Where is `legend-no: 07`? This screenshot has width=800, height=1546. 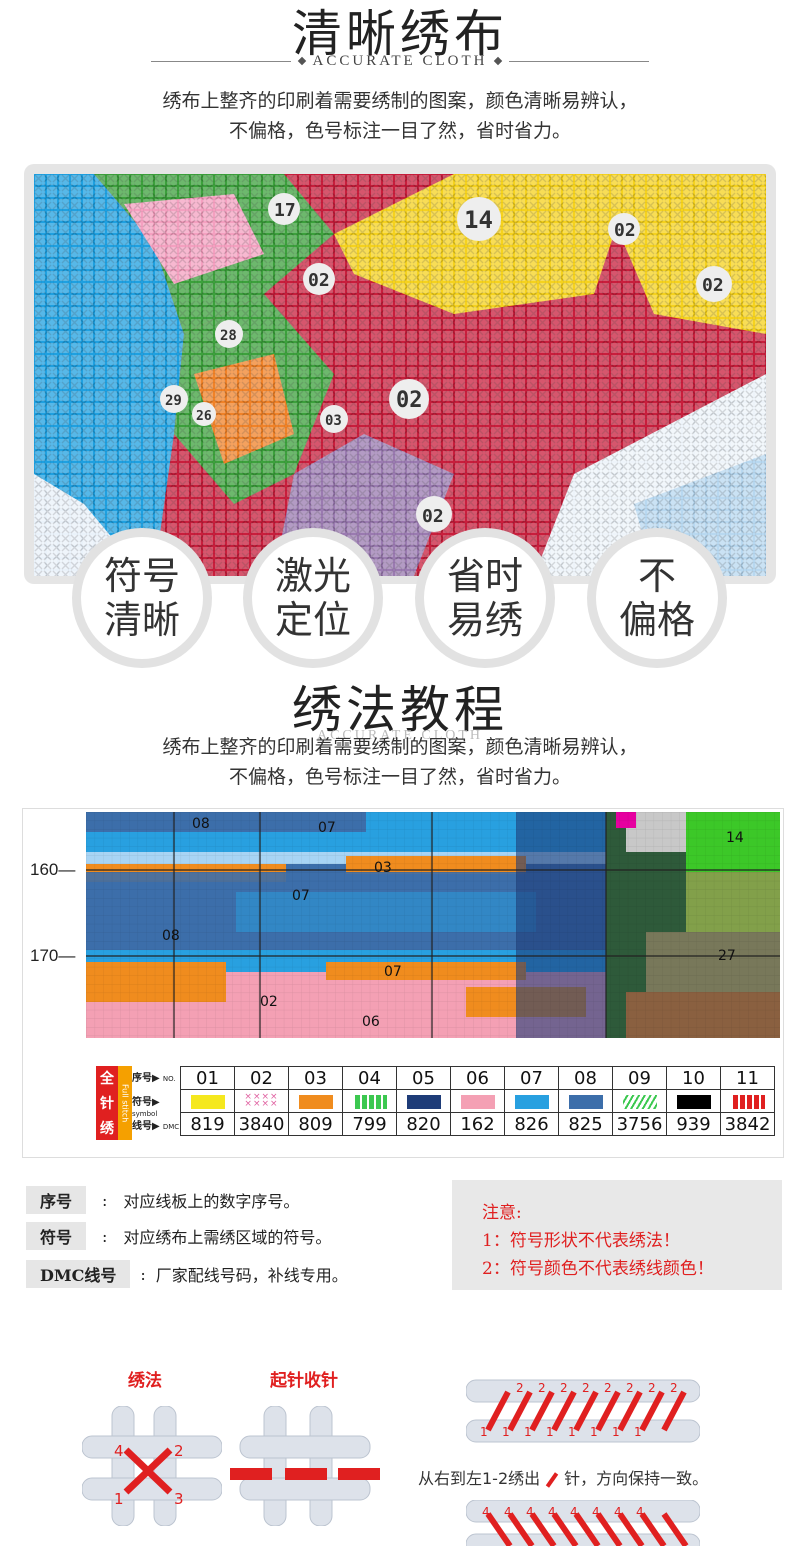 legend-no: 07 is located at coordinates (531, 1078).